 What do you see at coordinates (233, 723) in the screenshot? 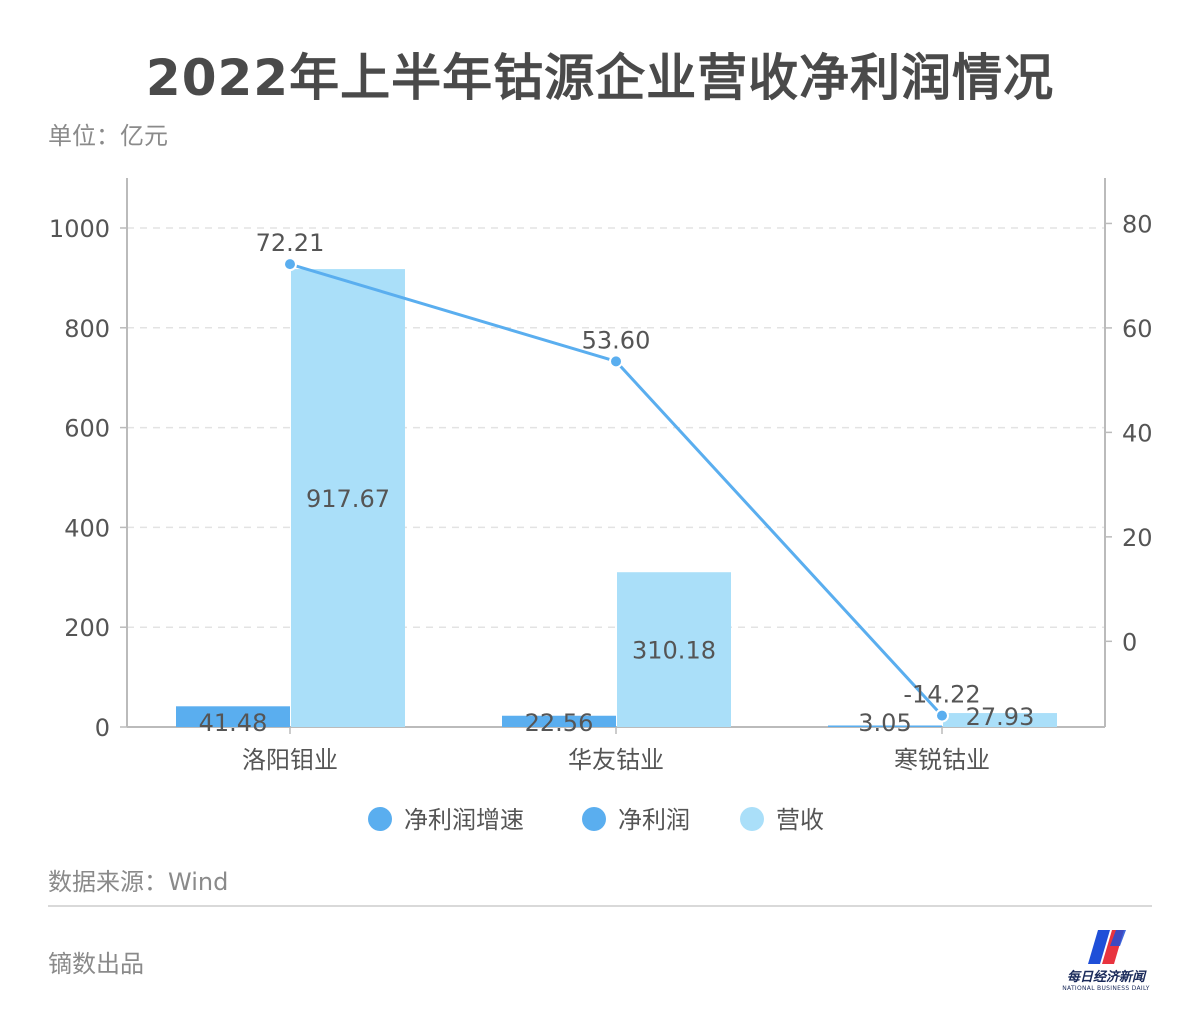
I see `data-label-net-profit: 41.48` at bounding box center [233, 723].